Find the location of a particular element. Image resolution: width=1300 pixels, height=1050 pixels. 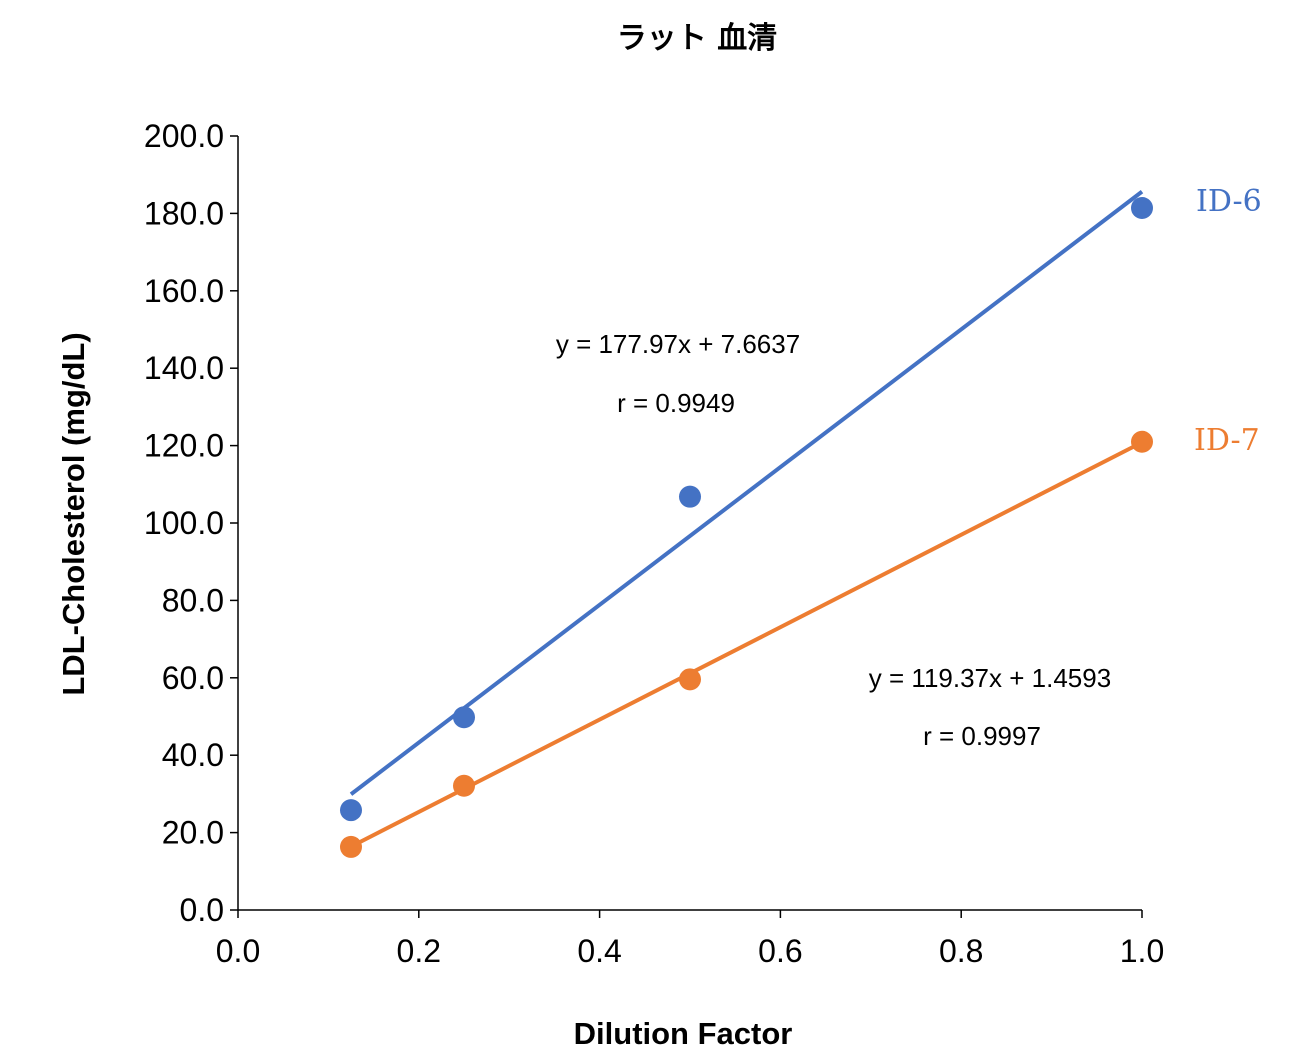

id7-equation: y = 119.37x + 1.4593 is located at coordinates (990, 678).